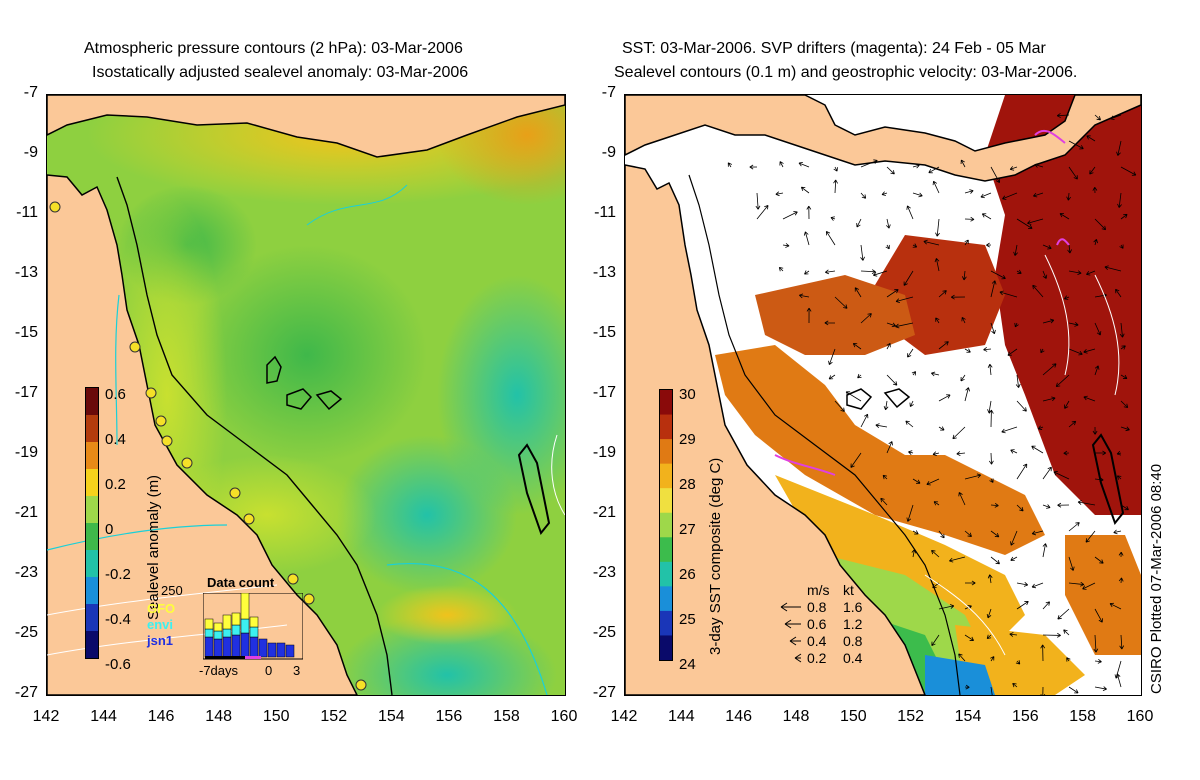 This screenshot has width=1200, height=780. Describe the element at coordinates (834, 607) in the screenshot. I see `velocity-legend-row: 0.8 1.6` at that location.